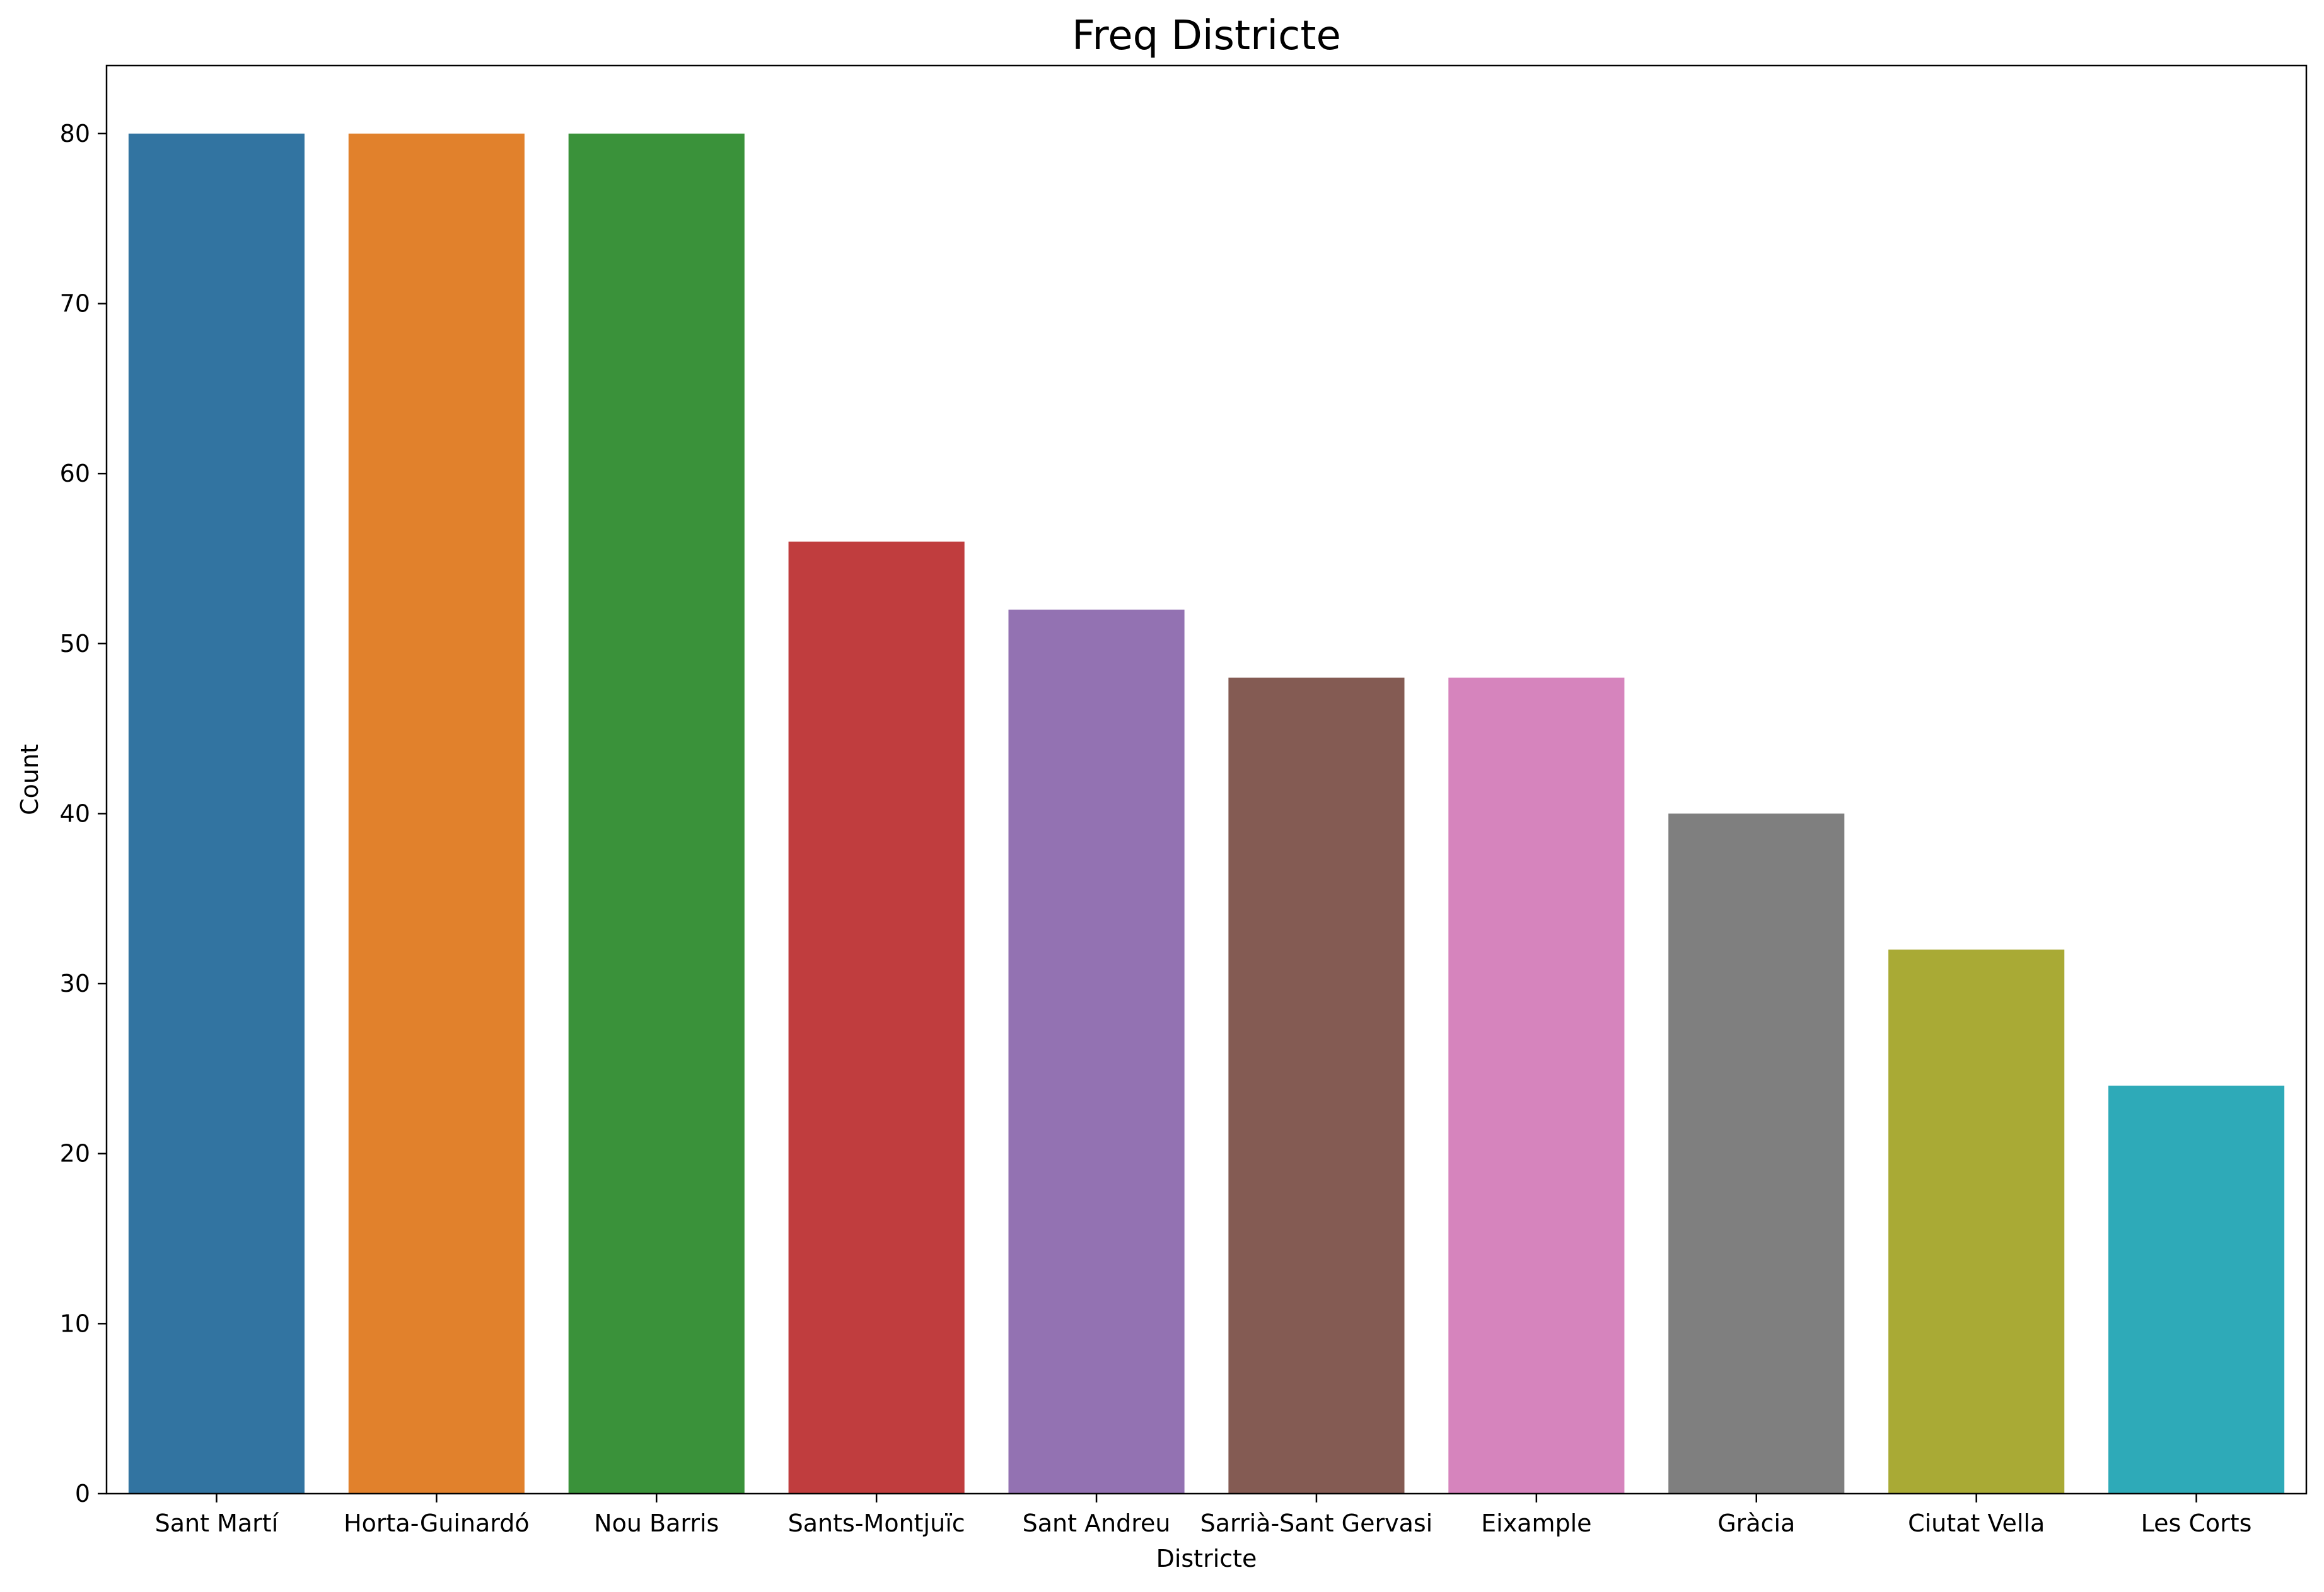 The width and height of the screenshot is (2324, 1592). What do you see at coordinates (75, 304) in the screenshot?
I see `y-tick-label: 70` at bounding box center [75, 304].